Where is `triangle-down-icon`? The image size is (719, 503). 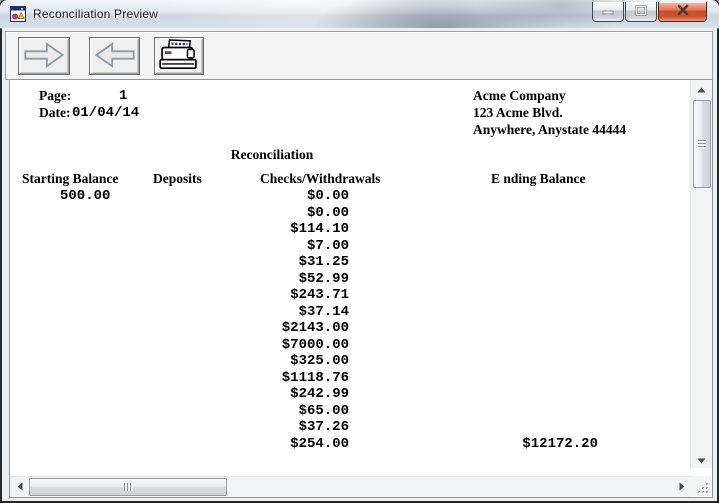 triangle-down-icon is located at coordinates (701, 460).